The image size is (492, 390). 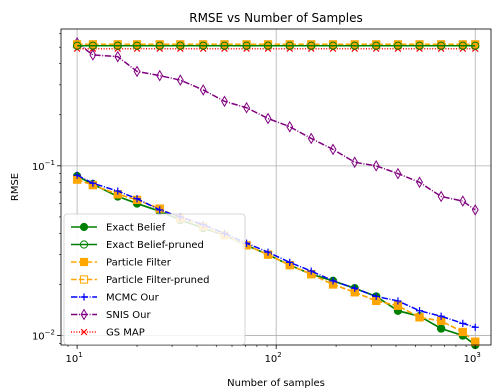 I want to click on chart-title: RMSE vs Number of Samples, so click(x=276, y=18).